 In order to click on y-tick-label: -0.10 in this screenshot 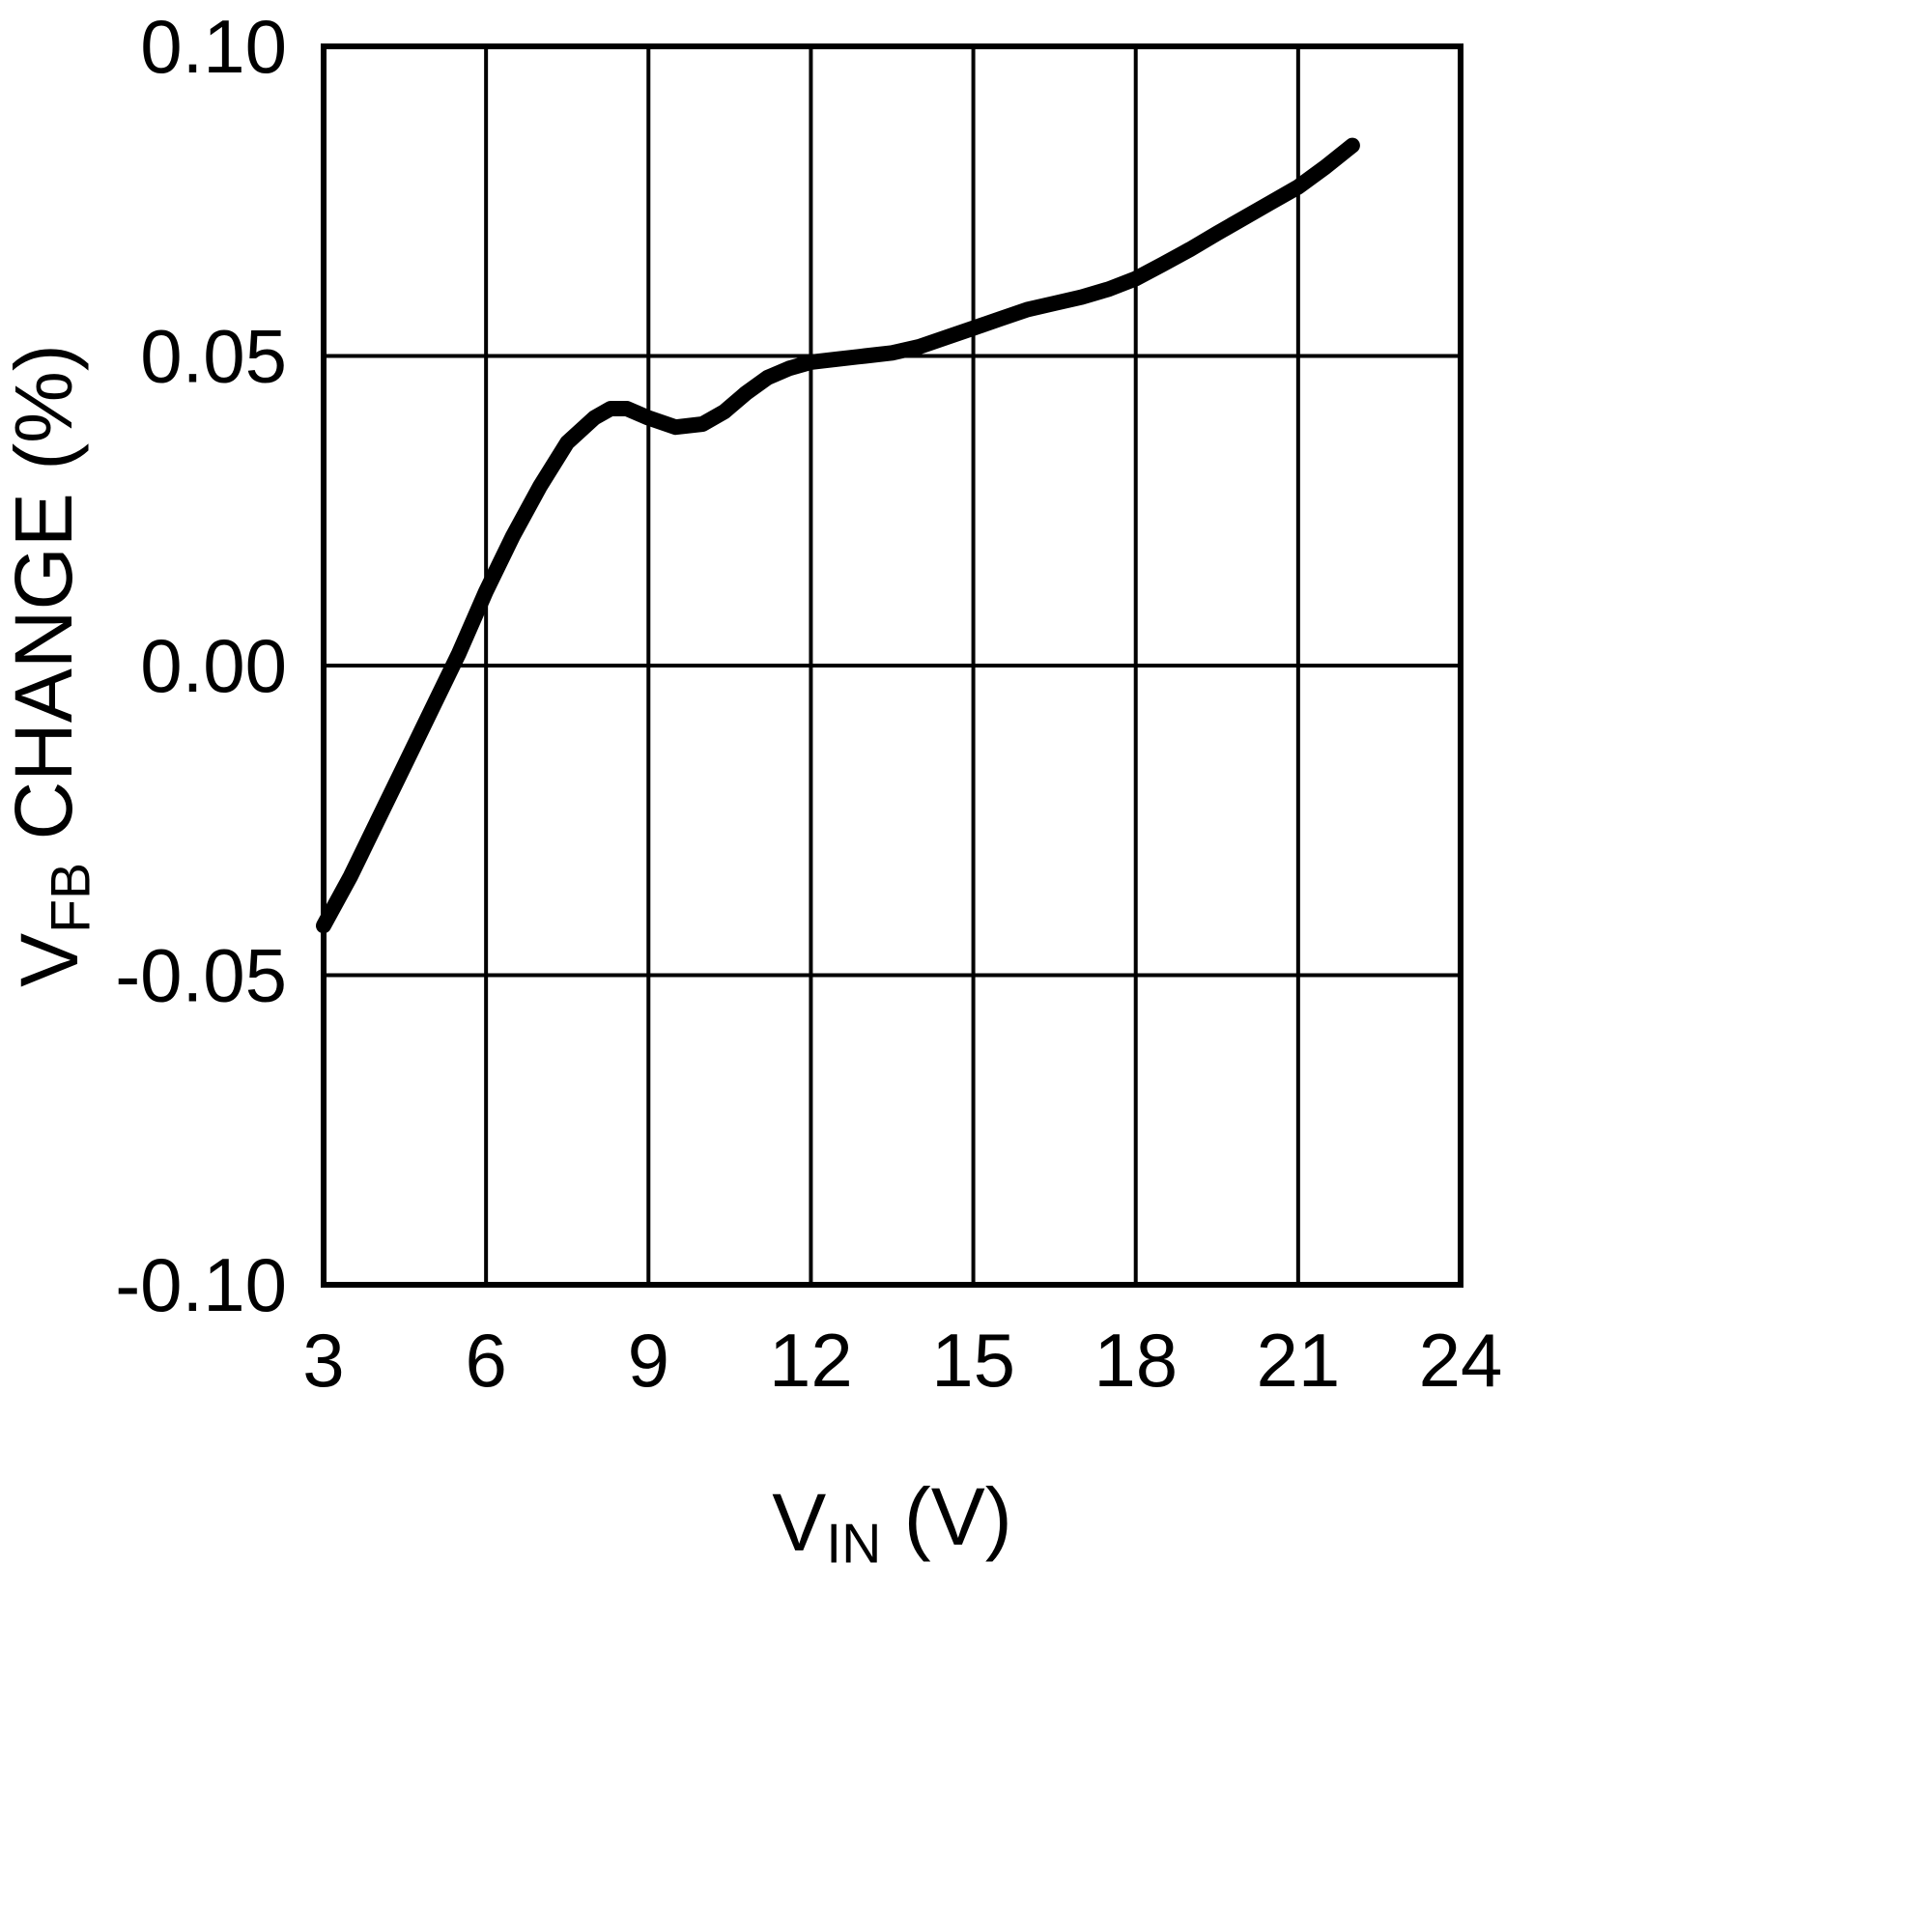, I will do `click(201, 1284)`.